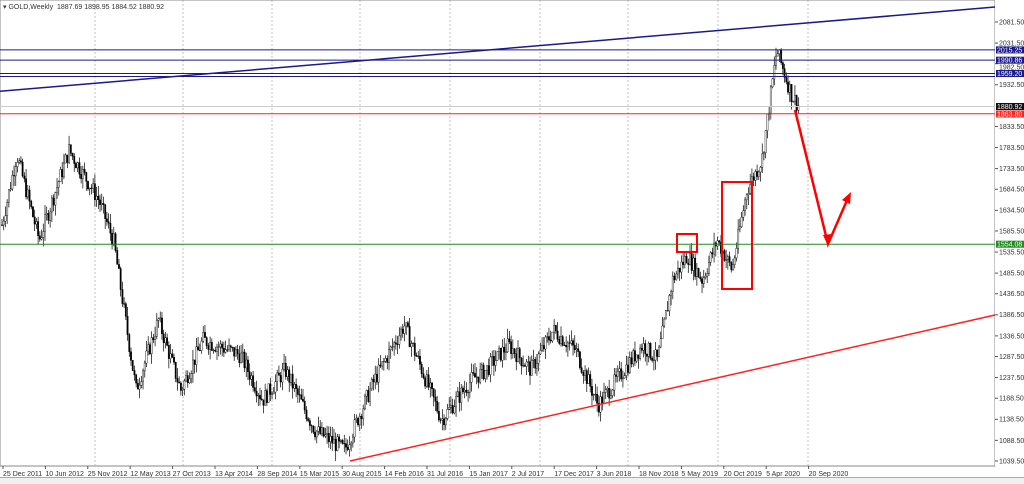 The height and width of the screenshot is (484, 1024). Describe the element at coordinates (512, 480) in the screenshot. I see `chart-tabs-bar` at that location.